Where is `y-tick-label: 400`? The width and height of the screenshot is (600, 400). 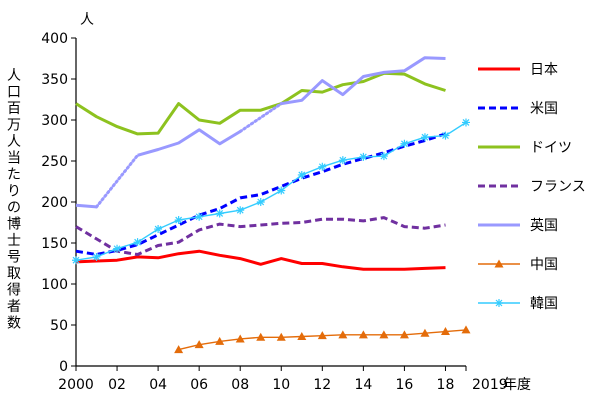 y-tick-label: 400 is located at coordinates (54, 39).